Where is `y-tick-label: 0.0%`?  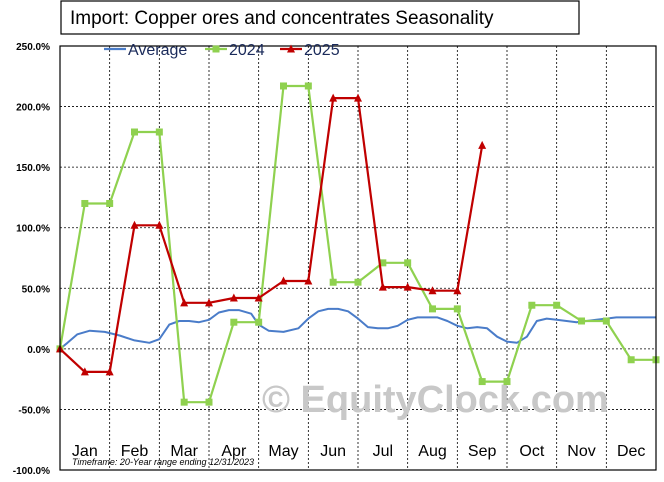 y-tick-label: 0.0% is located at coordinates (38, 350).